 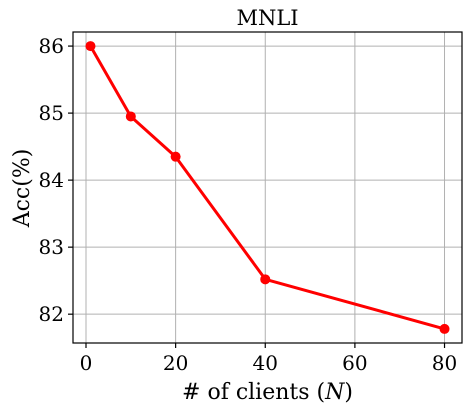 I want to click on x-axis-label-suffix: ), so click(x=348, y=392).